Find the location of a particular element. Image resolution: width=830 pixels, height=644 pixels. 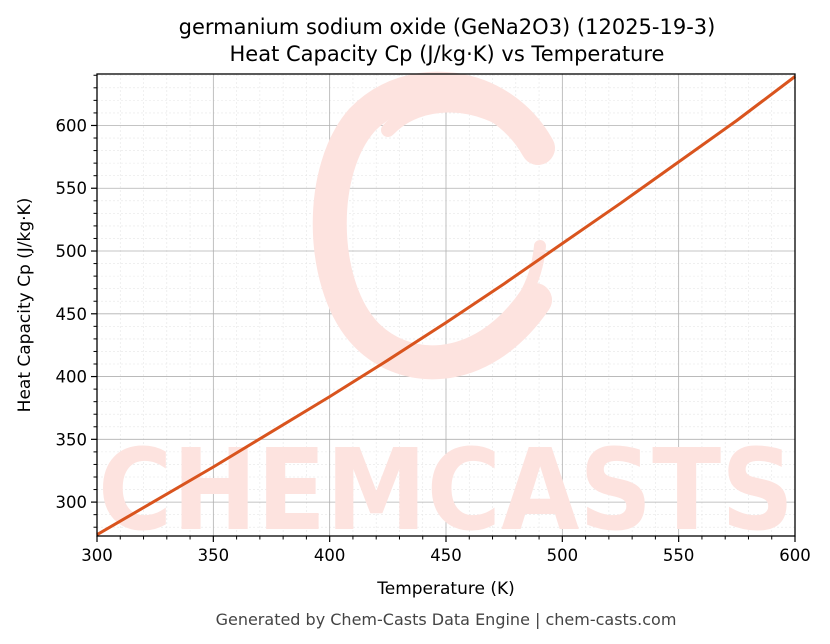

x-tick-label: 500 is located at coordinates (563, 555).